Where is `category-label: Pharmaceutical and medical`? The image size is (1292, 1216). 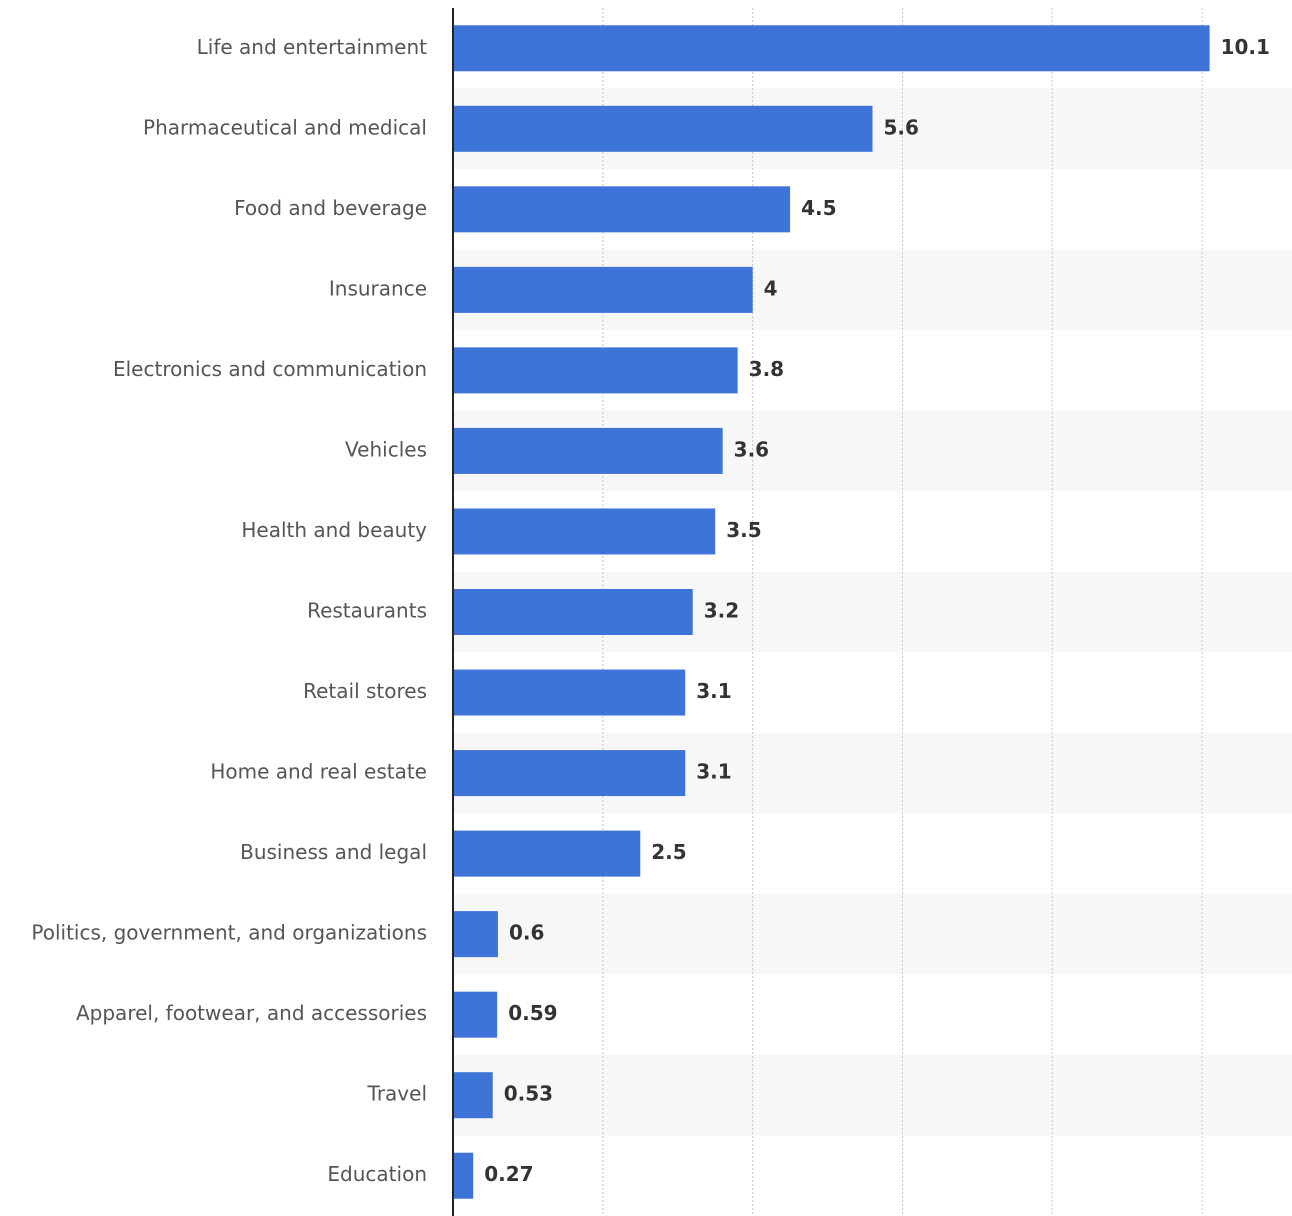 category-label: Pharmaceutical and medical is located at coordinates (285, 127).